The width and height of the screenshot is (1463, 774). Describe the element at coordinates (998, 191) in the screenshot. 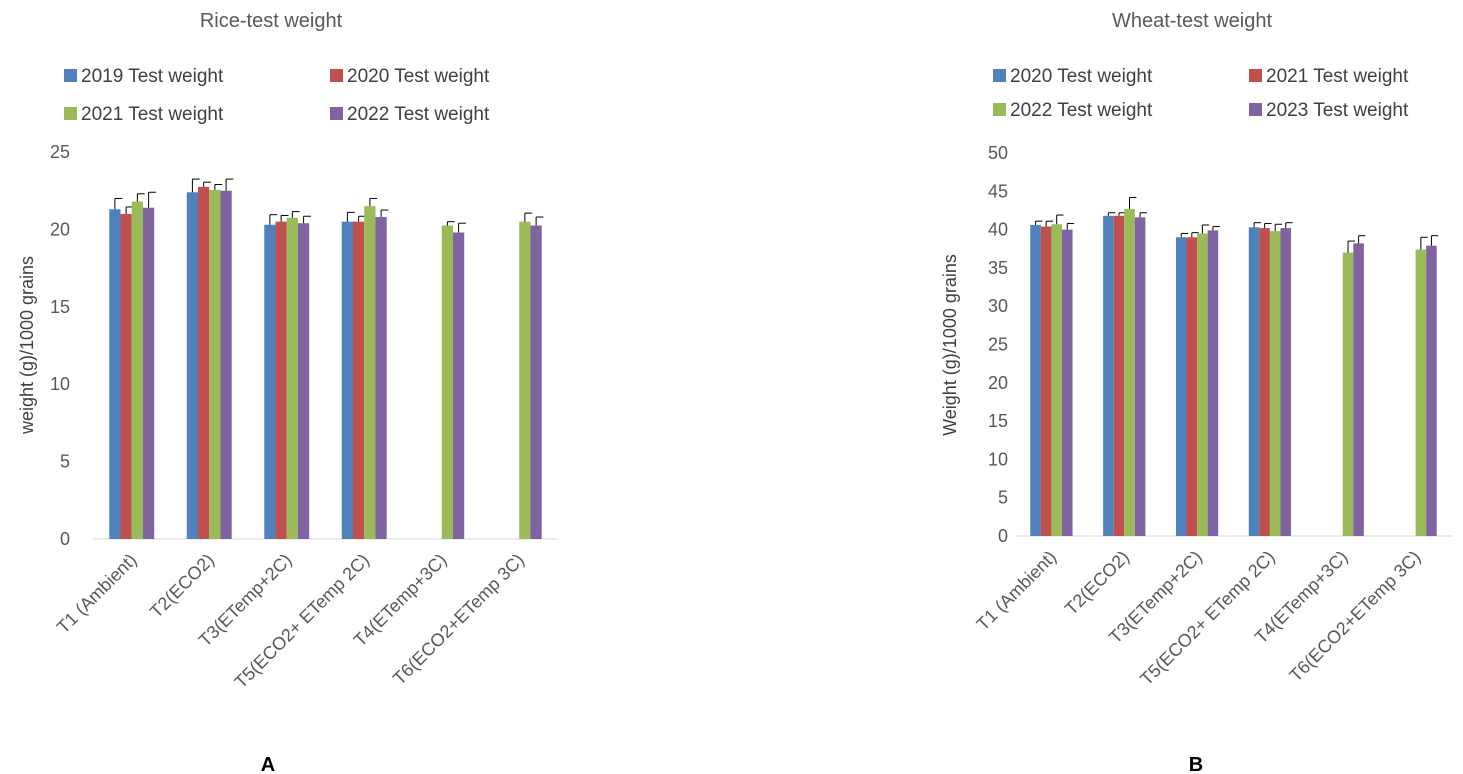

I see `y-tick-label: 45` at that location.